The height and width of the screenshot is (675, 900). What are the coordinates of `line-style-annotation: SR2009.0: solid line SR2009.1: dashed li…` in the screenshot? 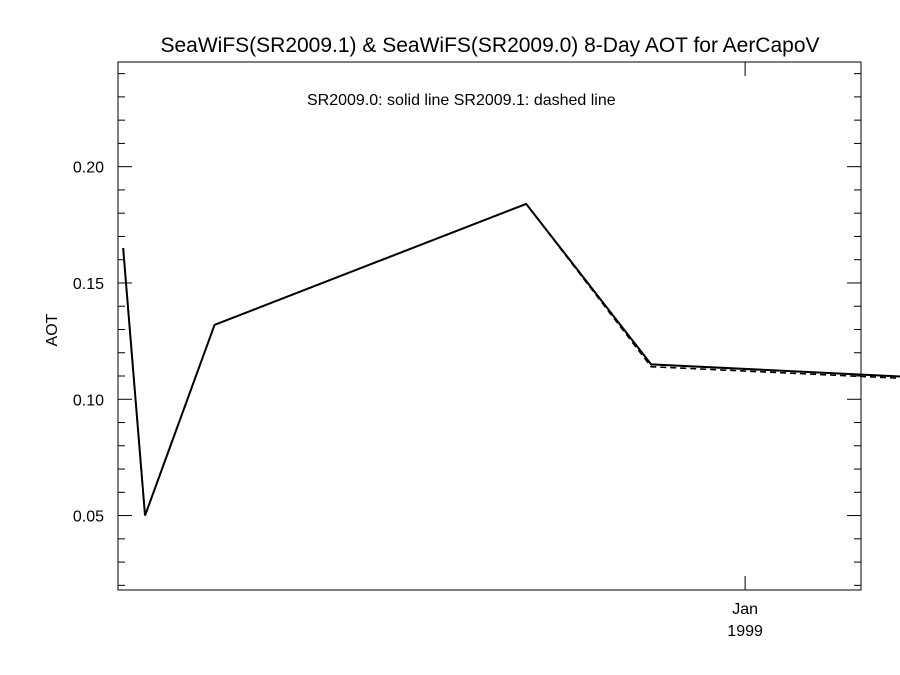 It's located at (461, 100).